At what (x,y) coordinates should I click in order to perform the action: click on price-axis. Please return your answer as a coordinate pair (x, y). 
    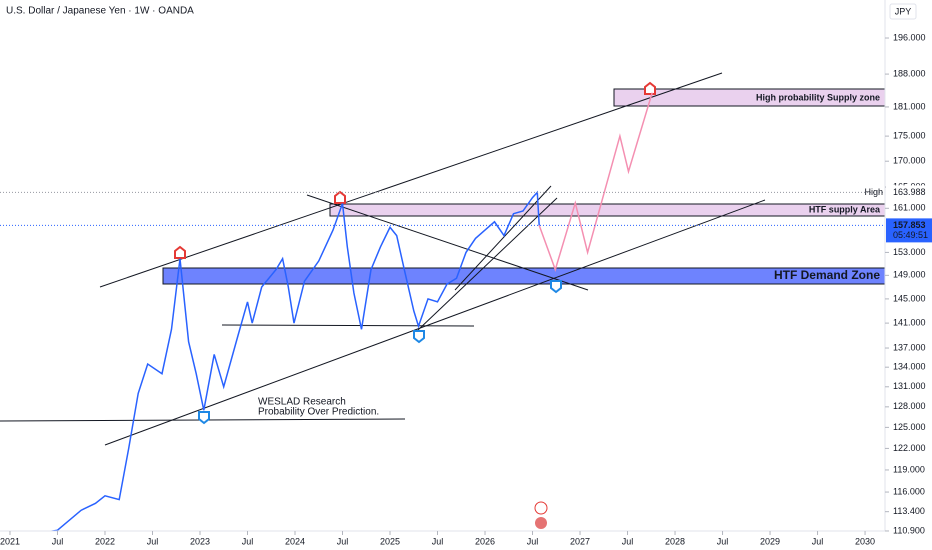
    Looking at the image, I should click on (908, 275).